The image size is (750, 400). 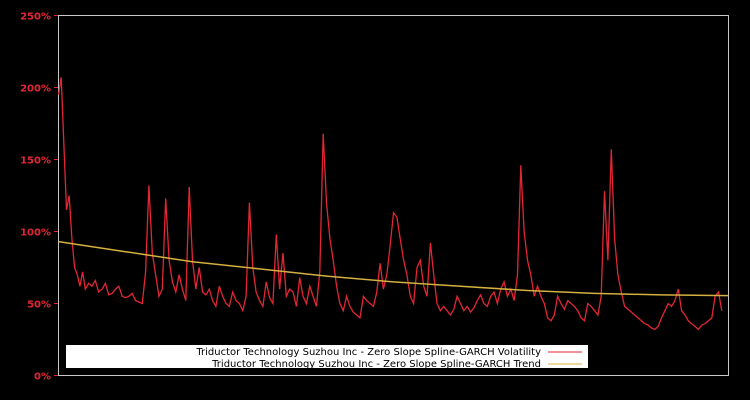 I want to click on legend-box, so click(x=327, y=356).